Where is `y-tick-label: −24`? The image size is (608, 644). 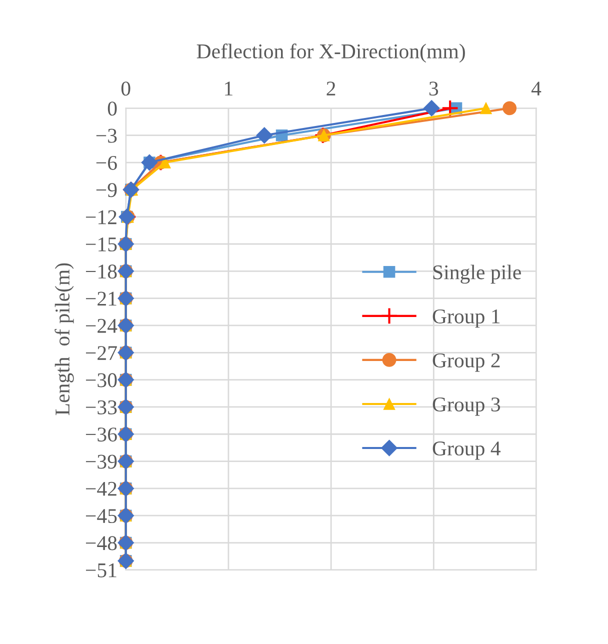
y-tick-label: −24 is located at coordinates (102, 325).